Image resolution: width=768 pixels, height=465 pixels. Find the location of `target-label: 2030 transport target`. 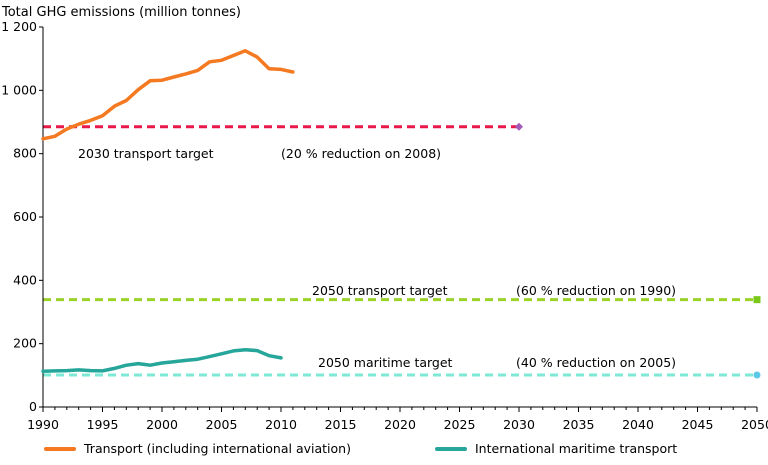

target-label: 2030 transport target is located at coordinates (146, 153).